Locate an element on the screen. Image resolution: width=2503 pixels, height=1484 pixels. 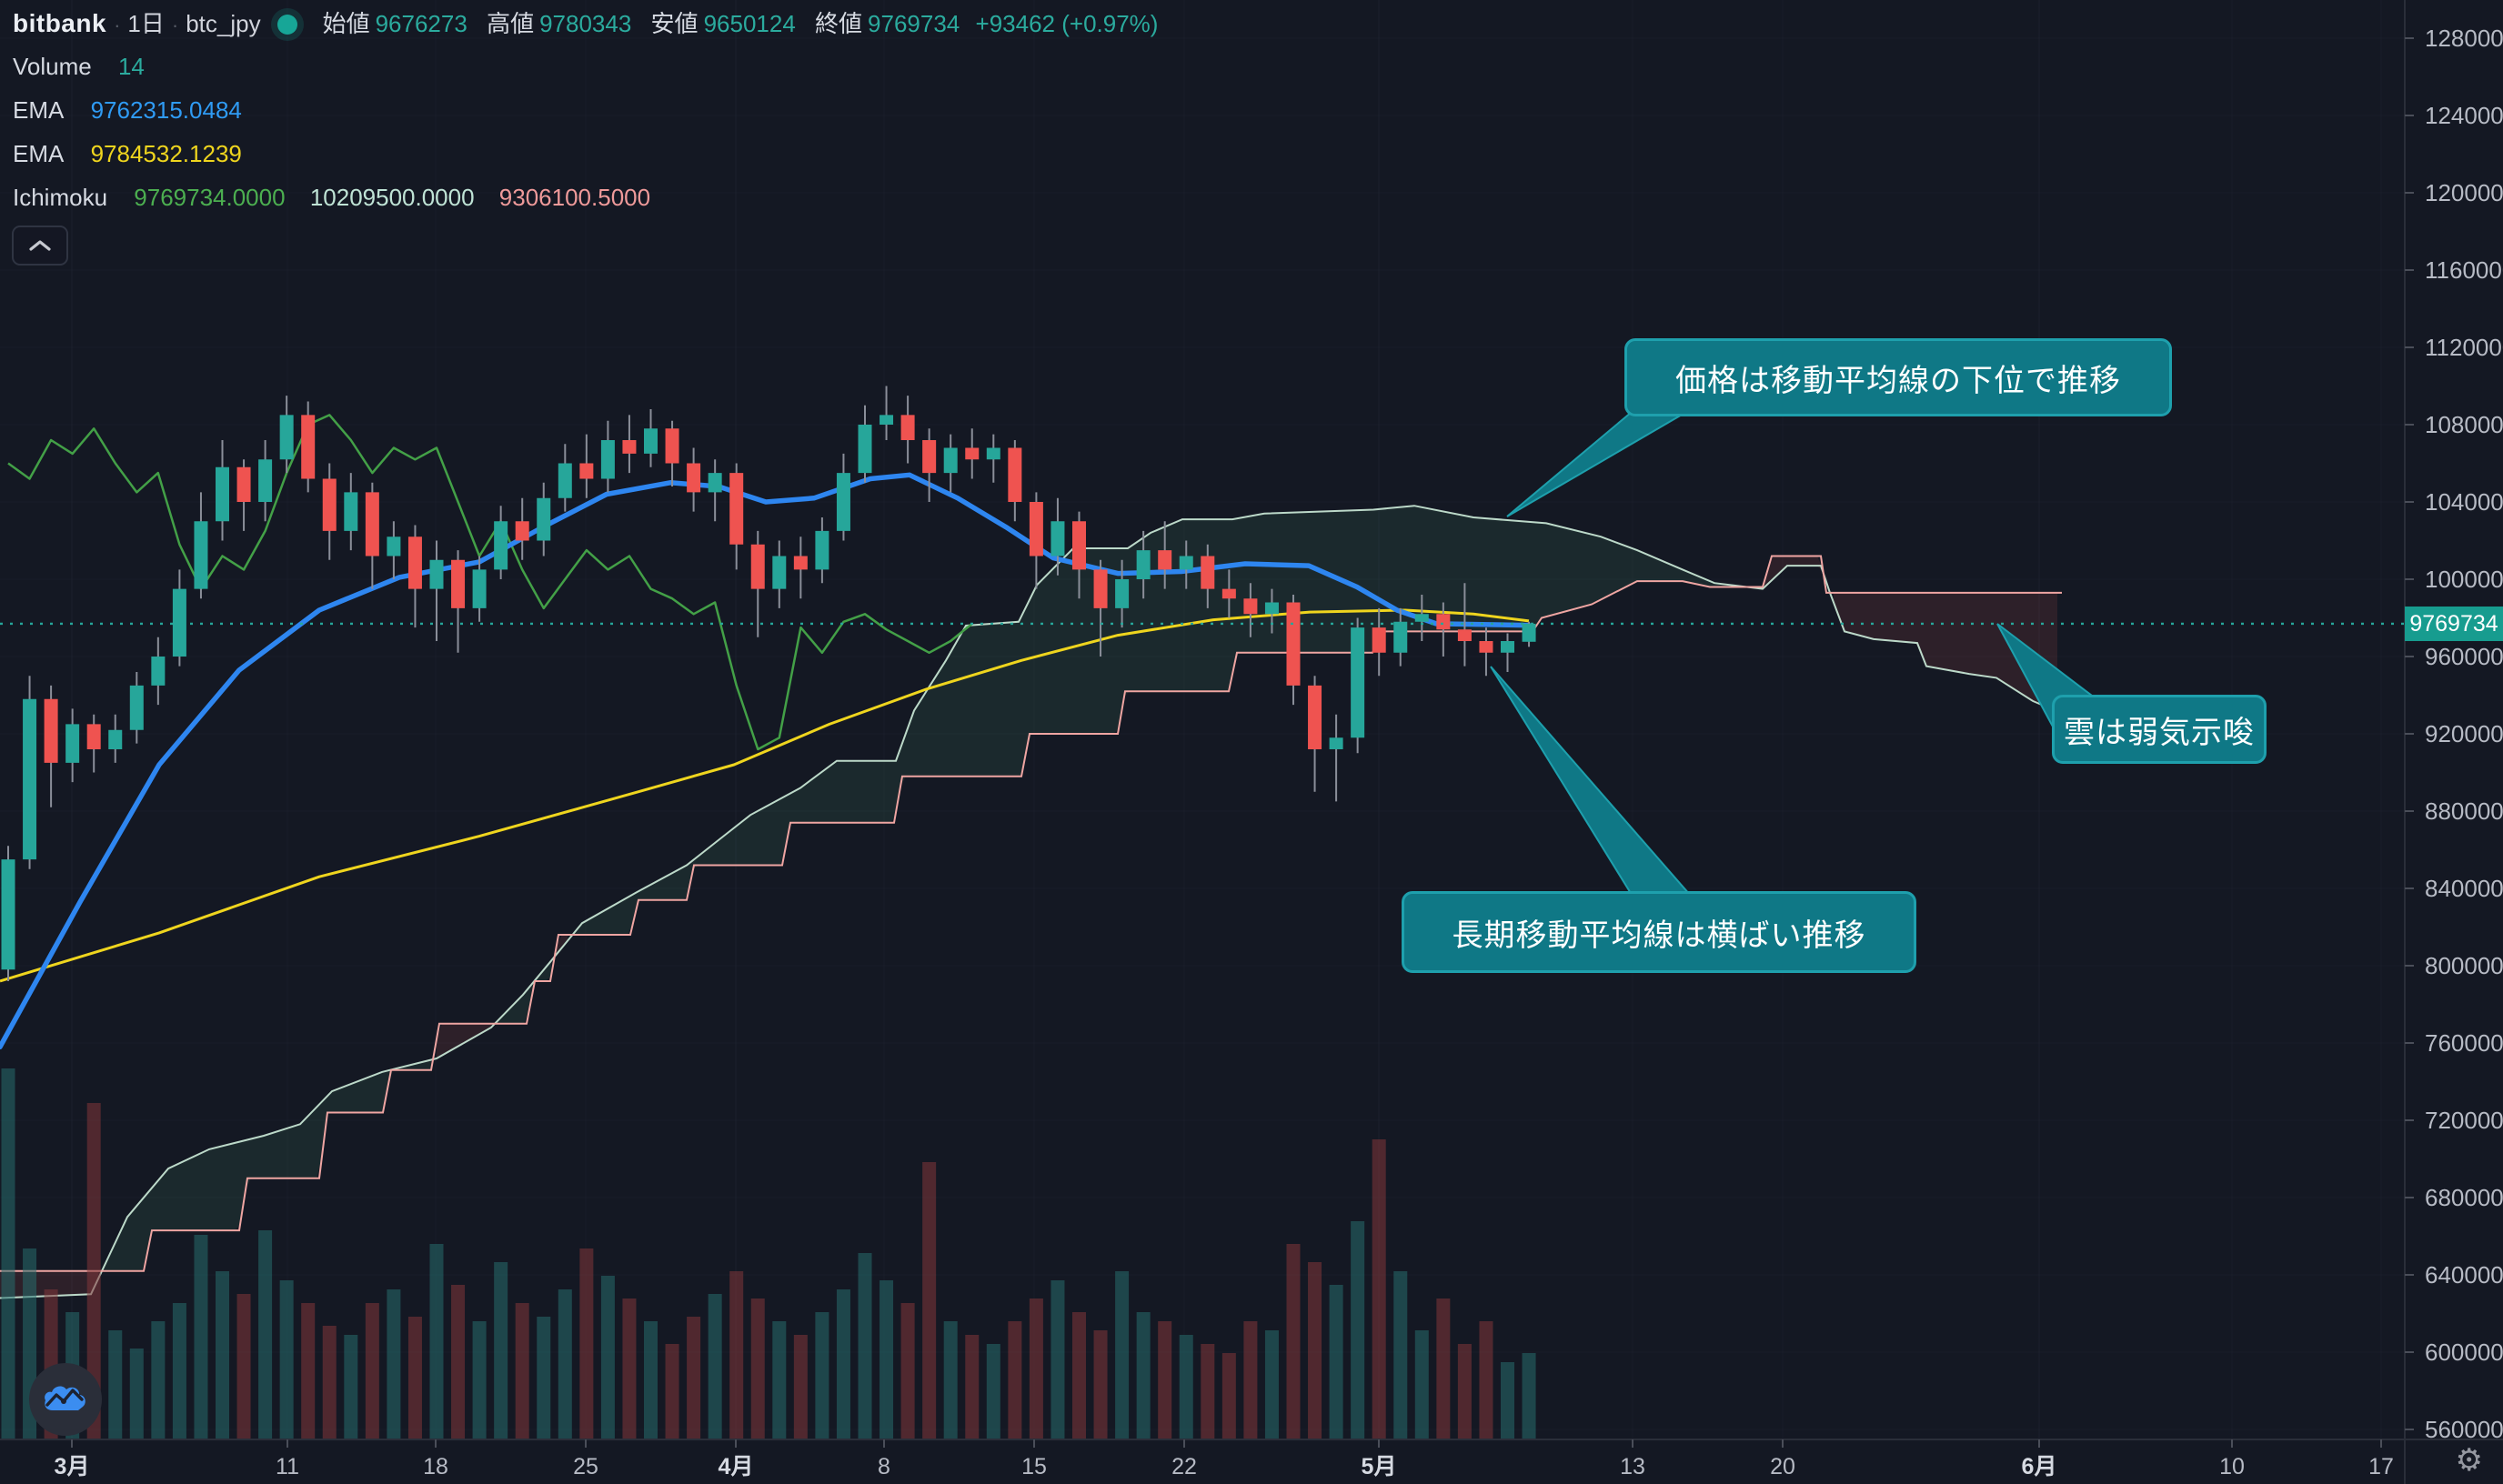
annotation-text: 長期移動平均線は横ばい推移 is located at coordinates (1659, 935).